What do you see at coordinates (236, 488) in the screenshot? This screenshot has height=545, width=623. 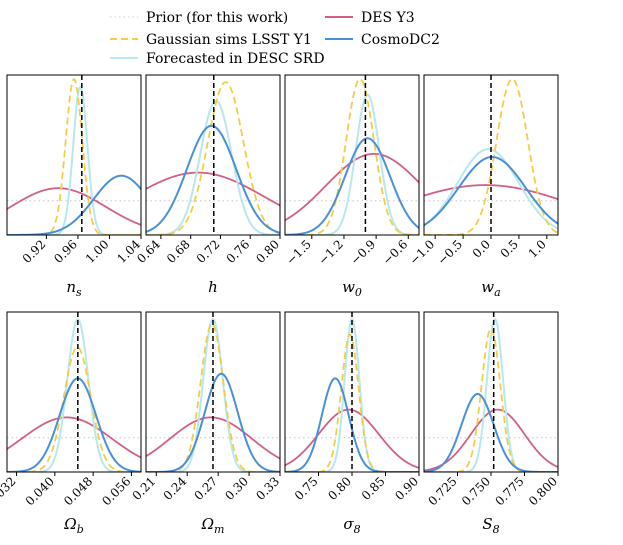 I see `x-tick-label: 0.30` at bounding box center [236, 488].